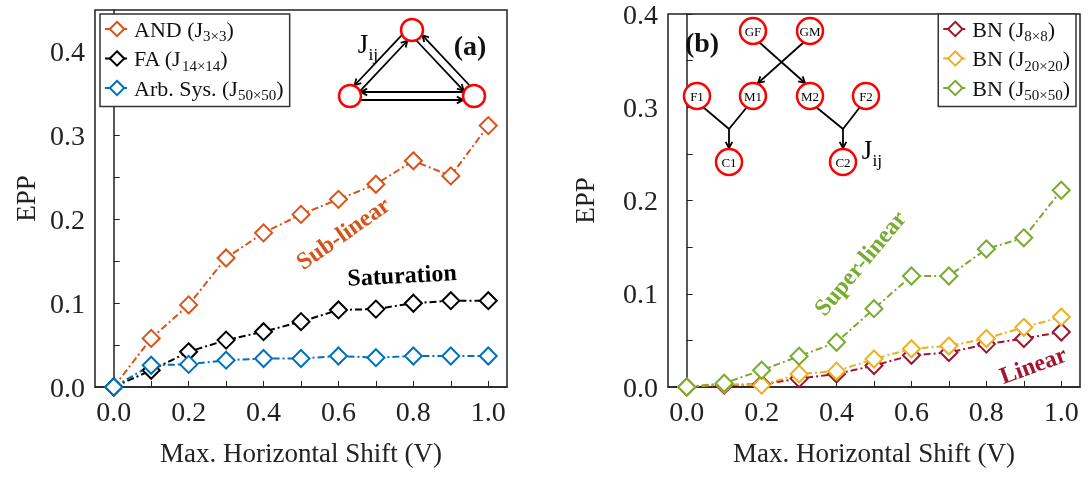  I want to click on annotation: F2, so click(866, 96).